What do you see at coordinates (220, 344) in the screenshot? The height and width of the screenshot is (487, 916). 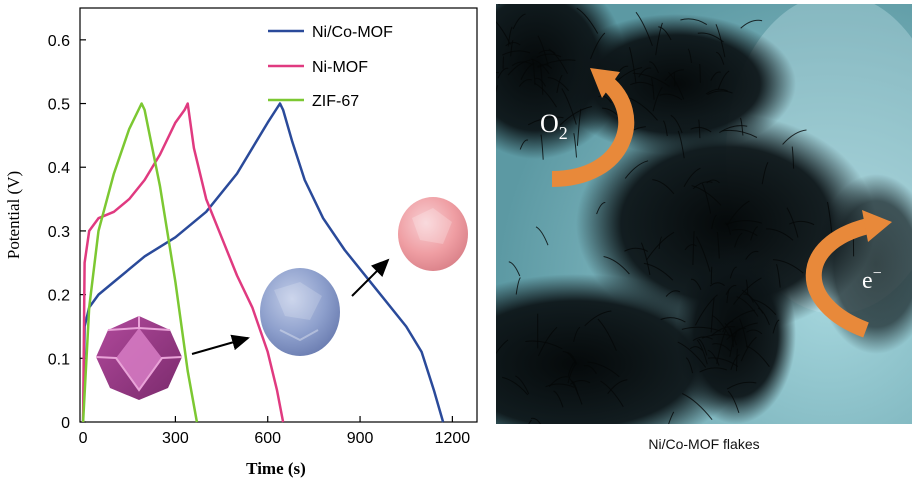 I see `arrow-to-nimof` at bounding box center [220, 344].